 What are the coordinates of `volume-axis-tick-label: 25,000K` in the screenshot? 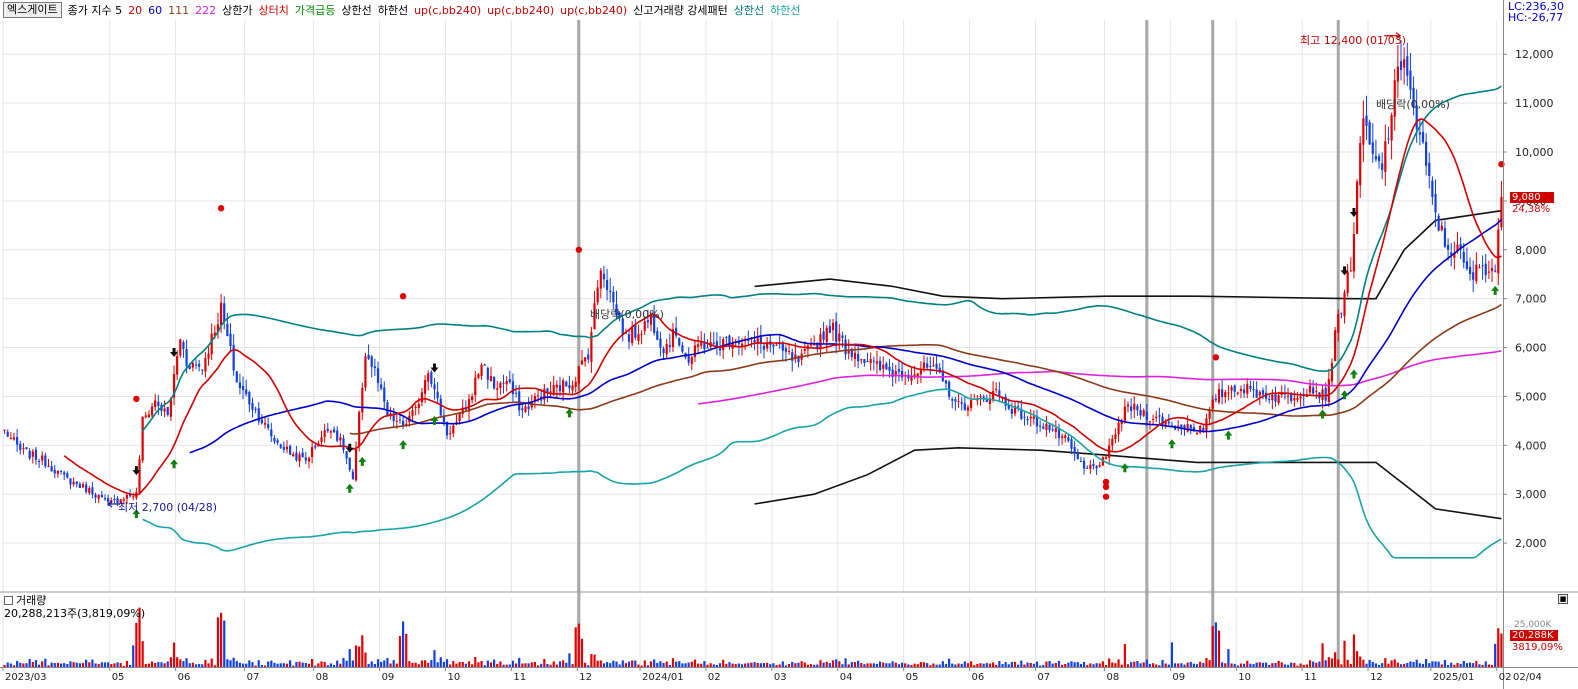 It's located at (1533, 625).